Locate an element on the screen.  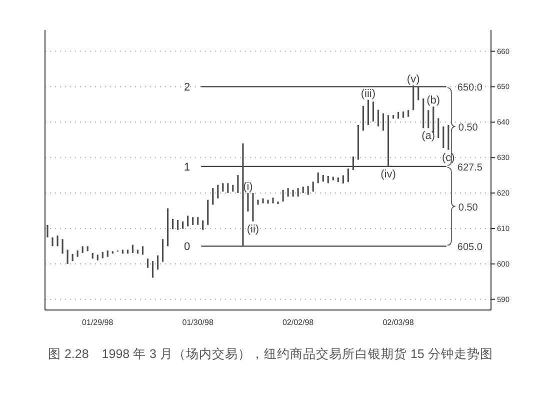
data-label: (b) is located at coordinates (433, 100).